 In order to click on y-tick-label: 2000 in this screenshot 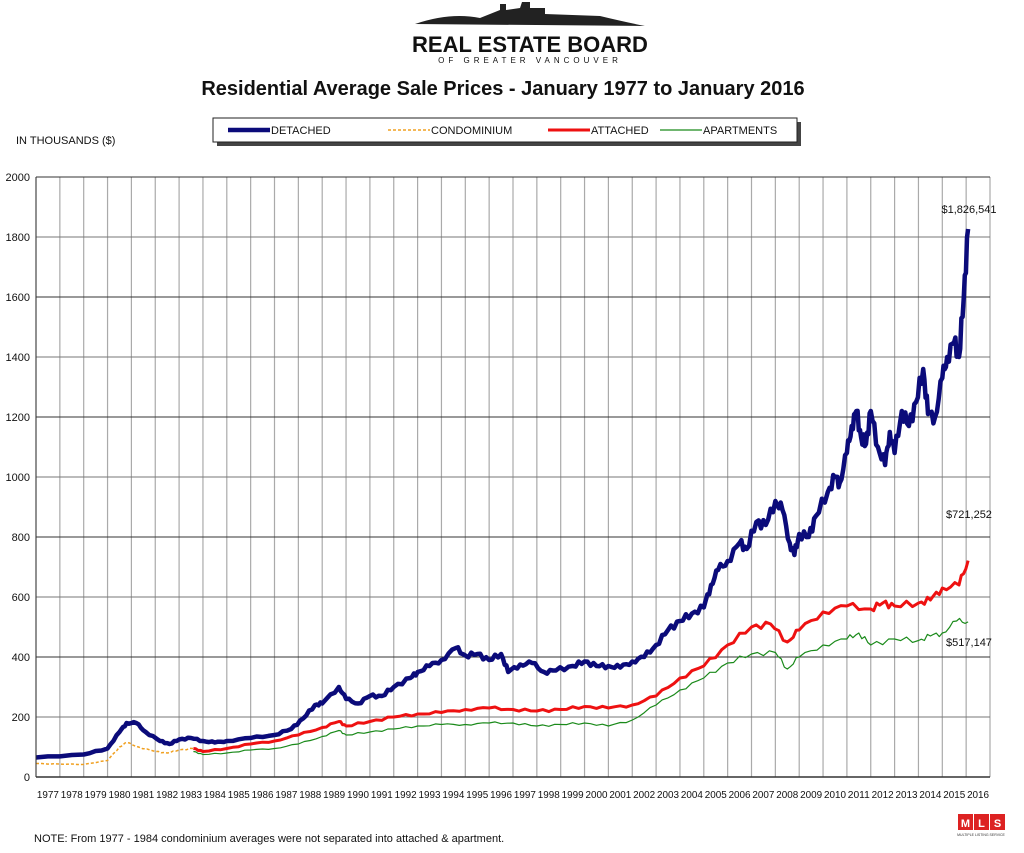, I will do `click(18, 178)`.